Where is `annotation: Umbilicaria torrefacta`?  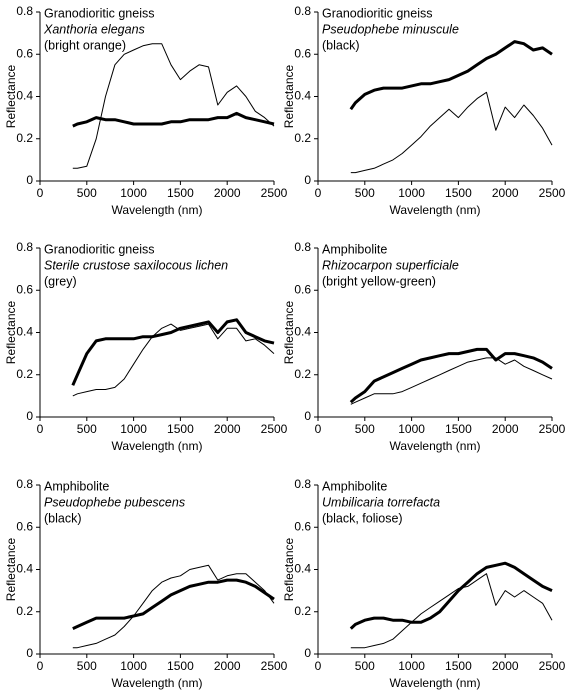
annotation: Umbilicaria torrefacta is located at coordinates (381, 502).